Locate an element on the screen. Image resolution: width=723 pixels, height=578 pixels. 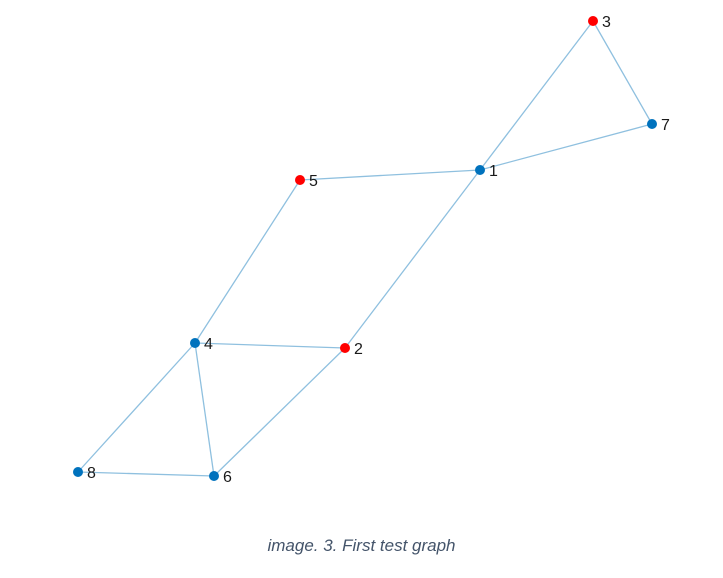
node-label-1: 1 is located at coordinates (493, 171).